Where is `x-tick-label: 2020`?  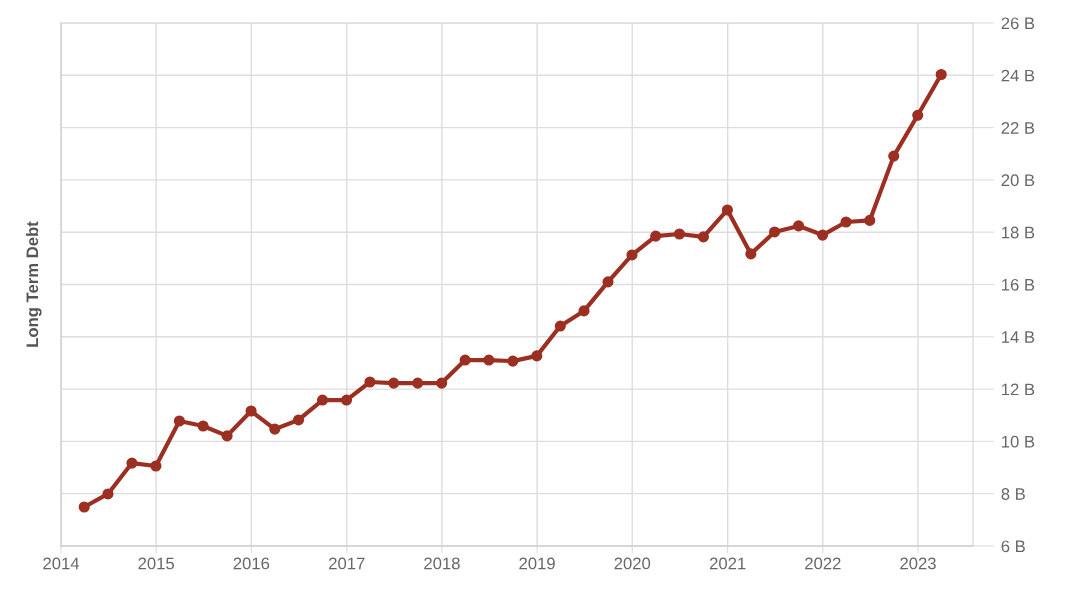
x-tick-label: 2020 is located at coordinates (632, 563).